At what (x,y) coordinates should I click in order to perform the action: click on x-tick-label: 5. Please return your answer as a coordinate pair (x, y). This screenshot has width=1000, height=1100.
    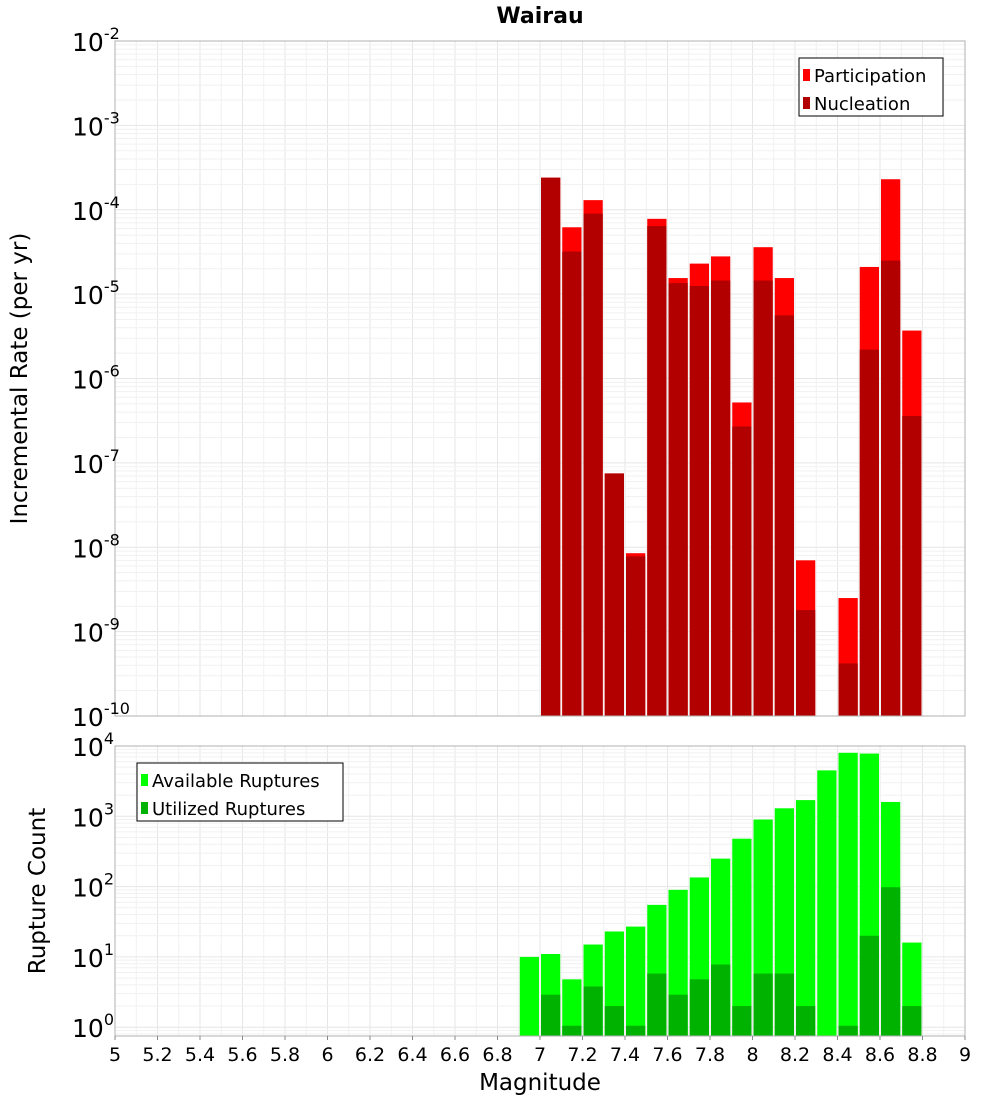
    Looking at the image, I should click on (115, 1055).